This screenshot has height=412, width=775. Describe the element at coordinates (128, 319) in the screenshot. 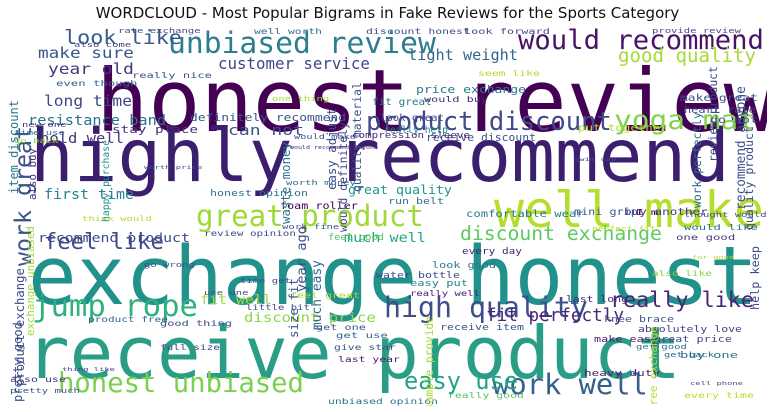

I see `word-product-free: product free` at that location.